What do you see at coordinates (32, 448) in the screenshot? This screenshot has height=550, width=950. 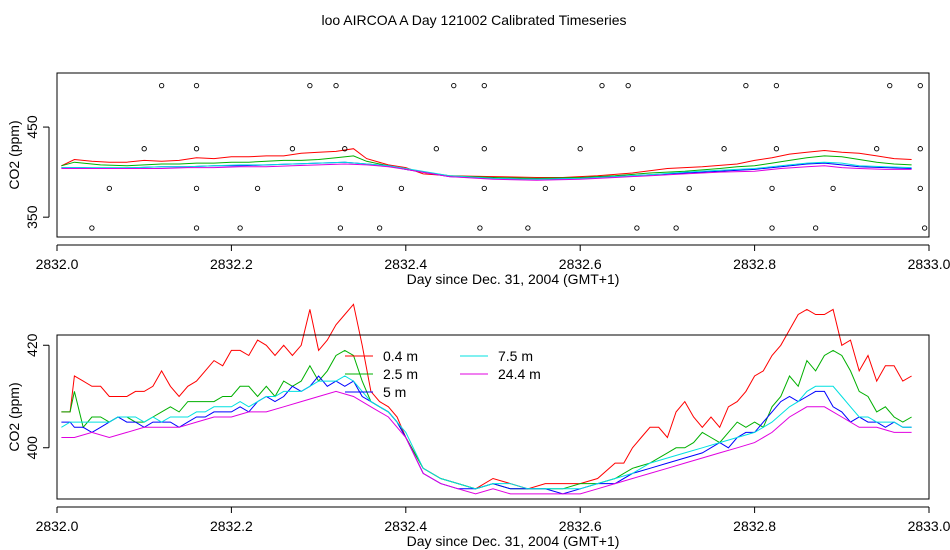 I see `y-tick-label: 400` at bounding box center [32, 448].